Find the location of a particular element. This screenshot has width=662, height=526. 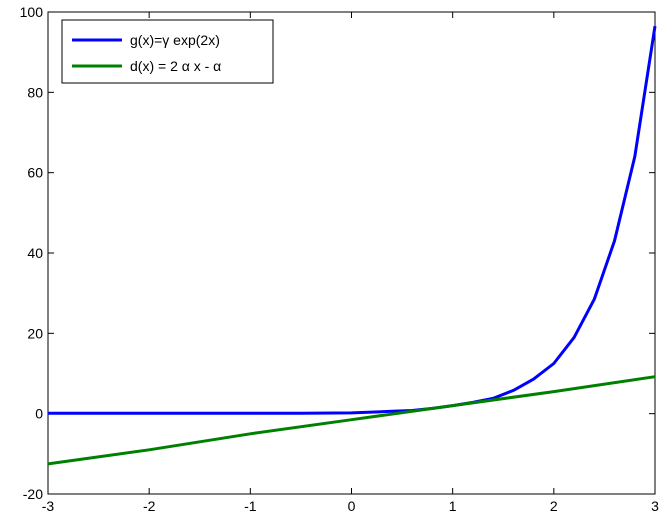

y-tick-label: 100 is located at coordinates (32, 12).